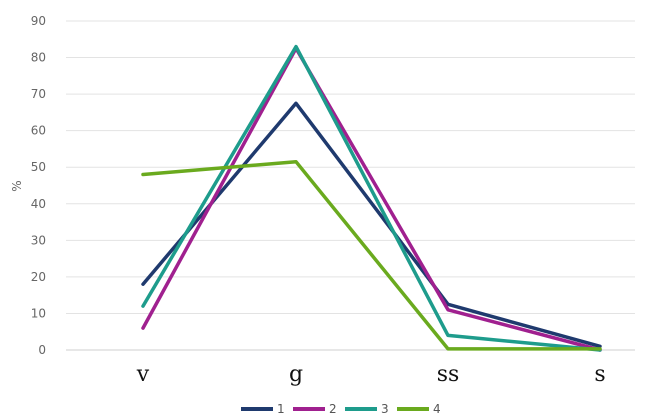  What do you see at coordinates (38, 131) in the screenshot?
I see `y-tick-label: 60` at bounding box center [38, 131].